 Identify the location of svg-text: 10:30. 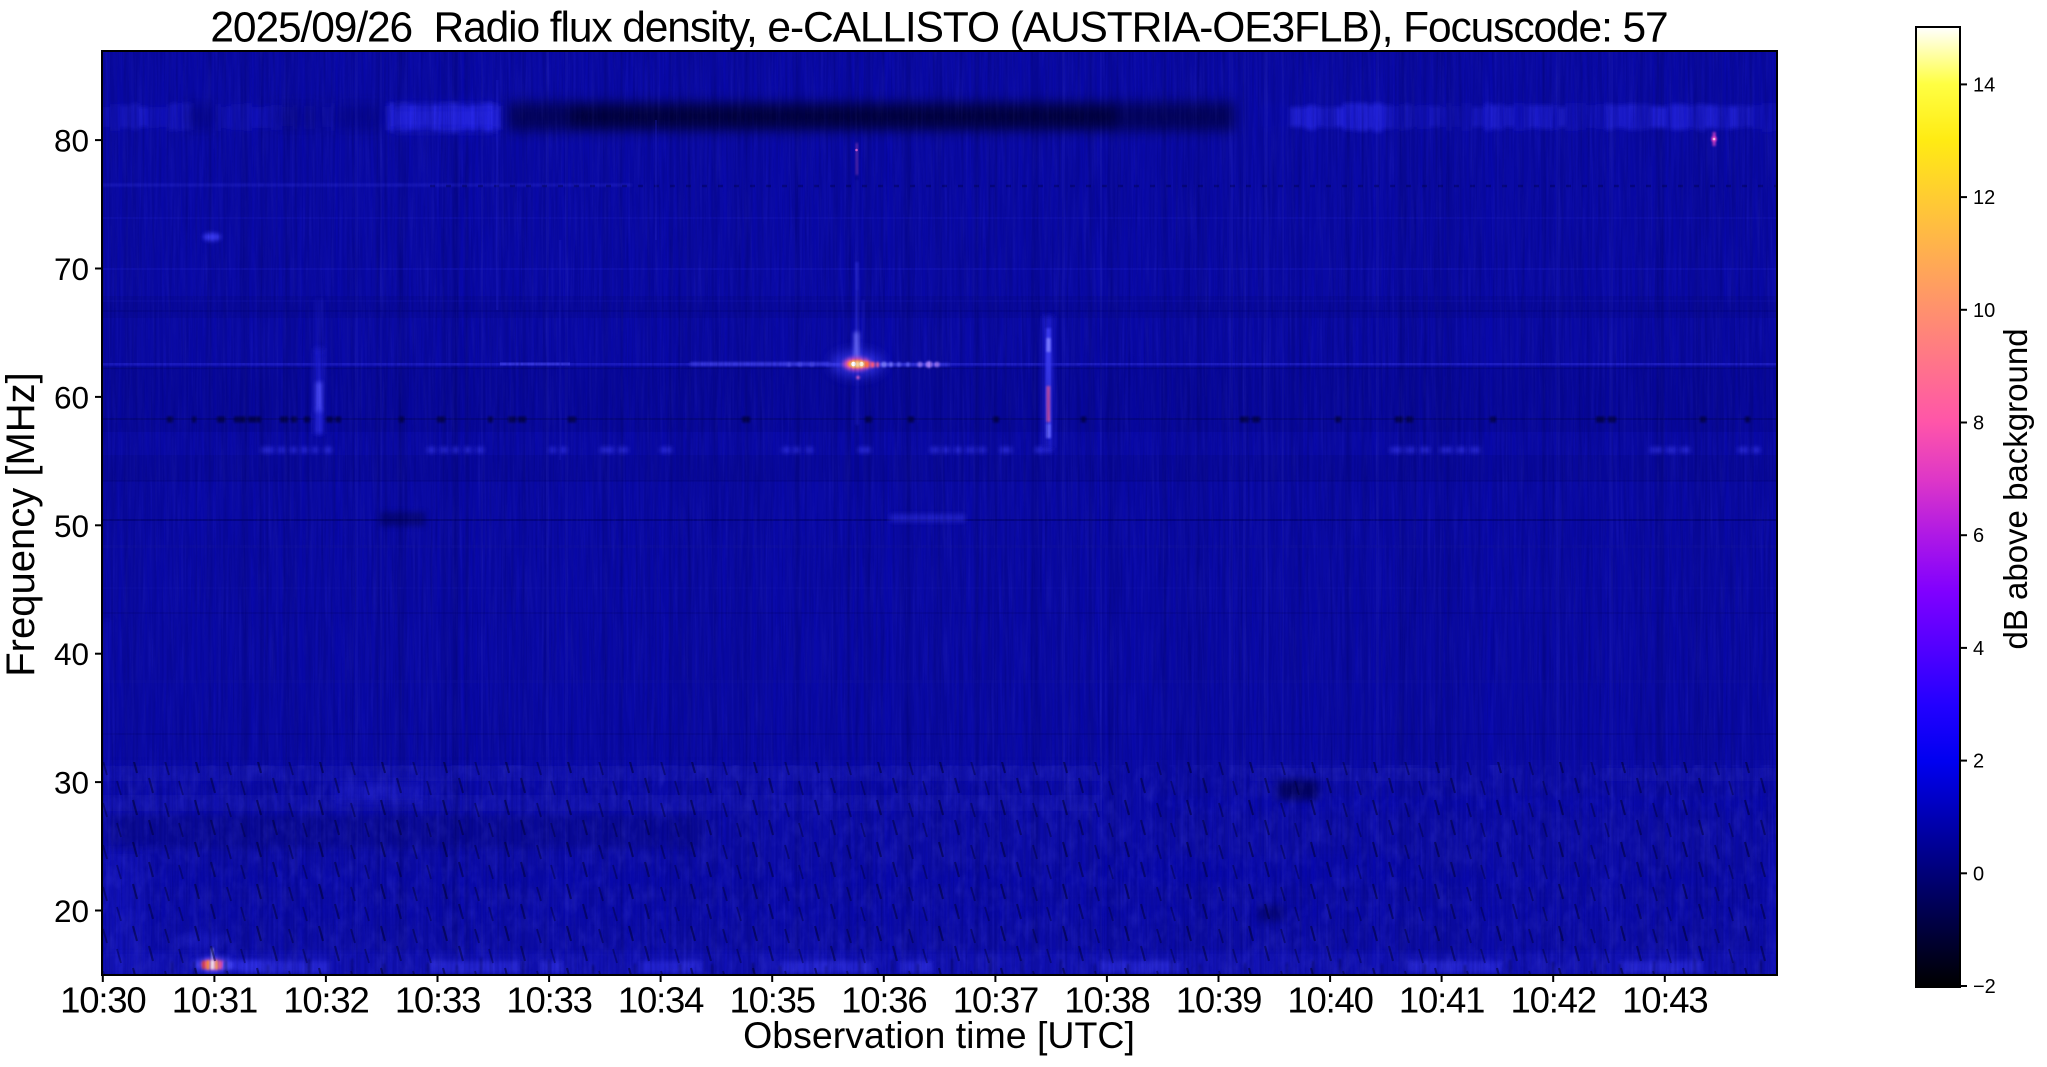
(102, 1000).